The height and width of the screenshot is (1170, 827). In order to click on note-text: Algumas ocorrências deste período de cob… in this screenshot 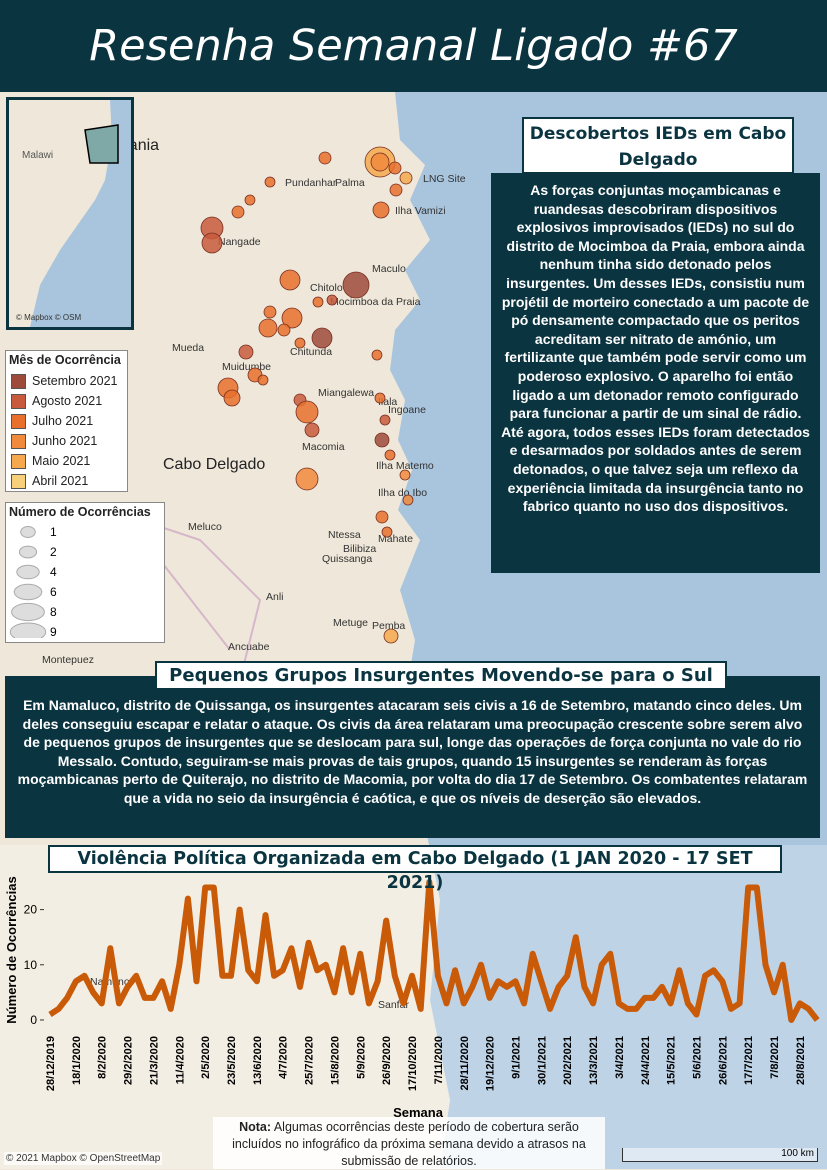, I will do `click(409, 1144)`.